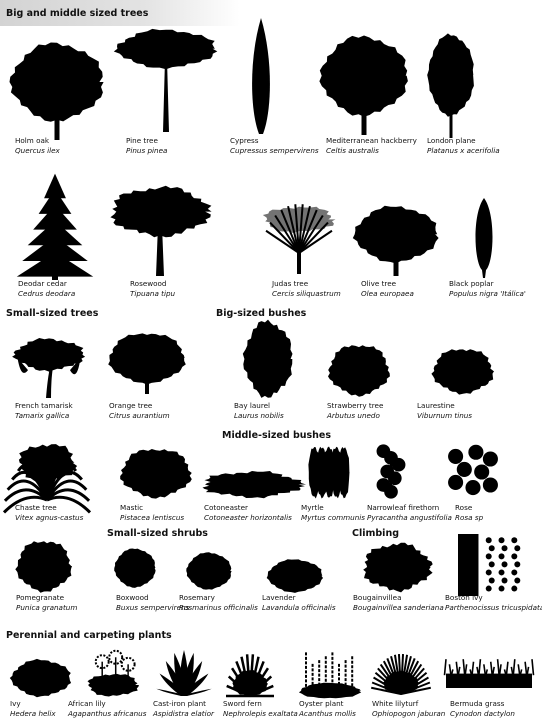 The height and width of the screenshot is (727, 542). I want to click on plant-caption: Pomegranate Punica granatum, so click(46, 603).